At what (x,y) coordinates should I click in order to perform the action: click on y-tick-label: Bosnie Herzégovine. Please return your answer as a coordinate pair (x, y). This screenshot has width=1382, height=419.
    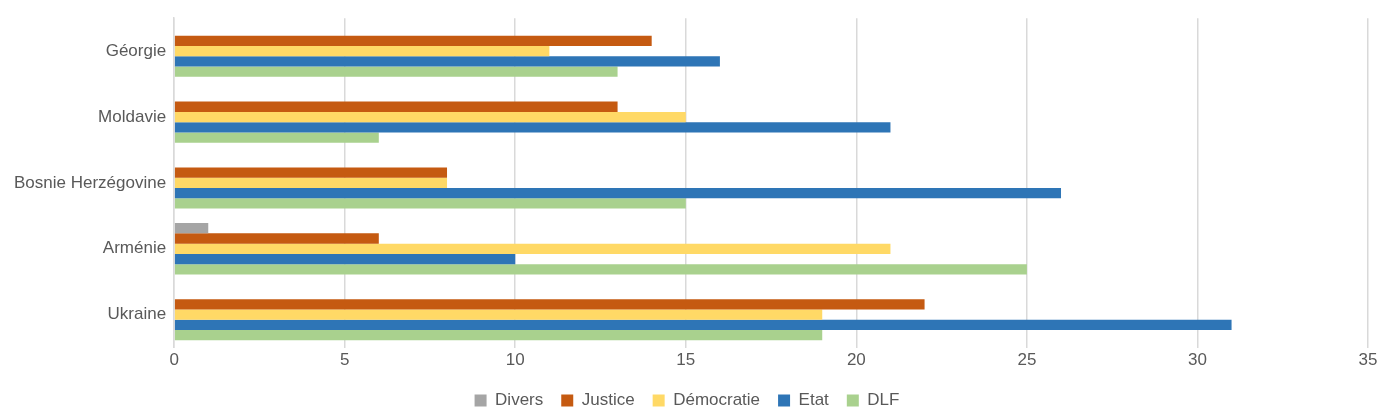
    Looking at the image, I should click on (90, 182).